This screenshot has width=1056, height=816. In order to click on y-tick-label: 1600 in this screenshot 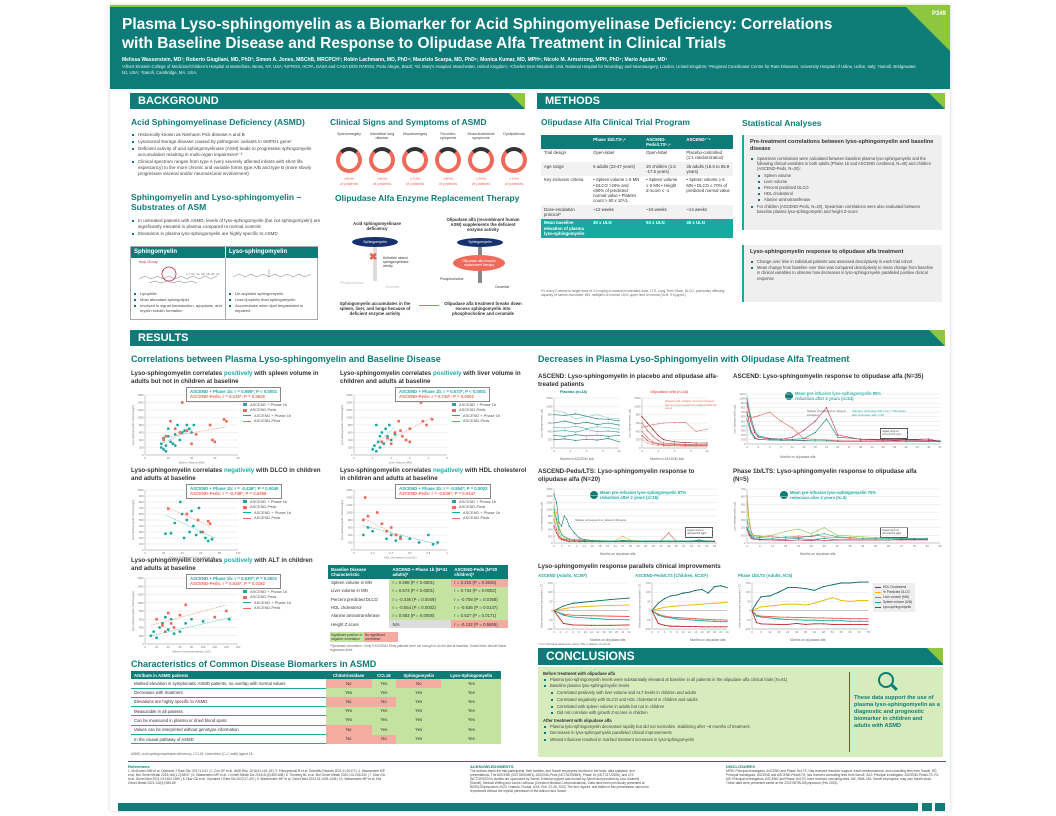, I will do `click(349, 395)`.